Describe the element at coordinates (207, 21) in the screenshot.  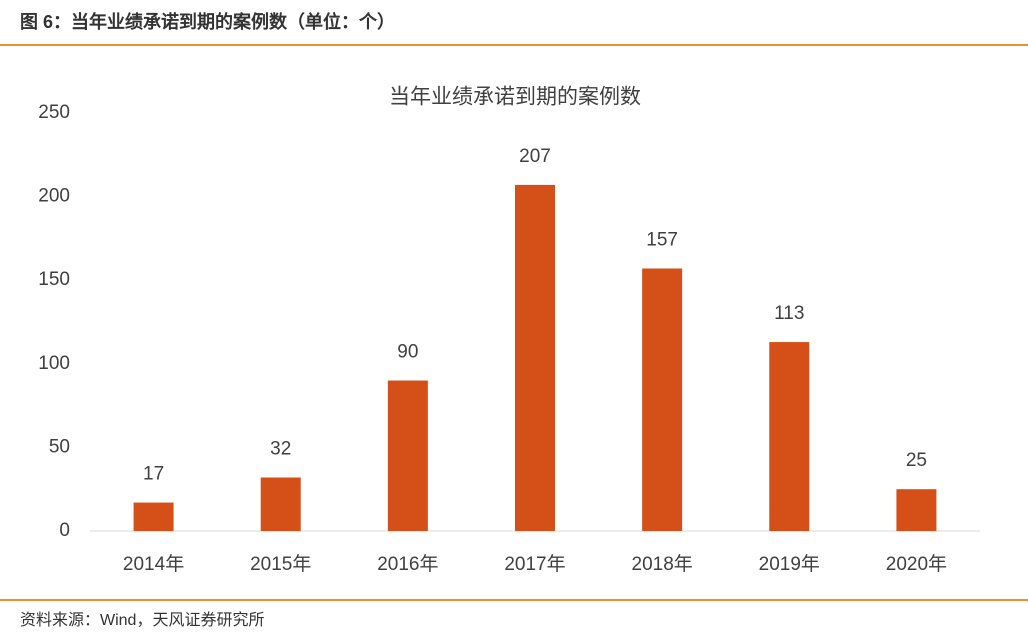
I see `figure-title: 图 6：当年业绩承诺到期的案例数（单位：个）` at that location.